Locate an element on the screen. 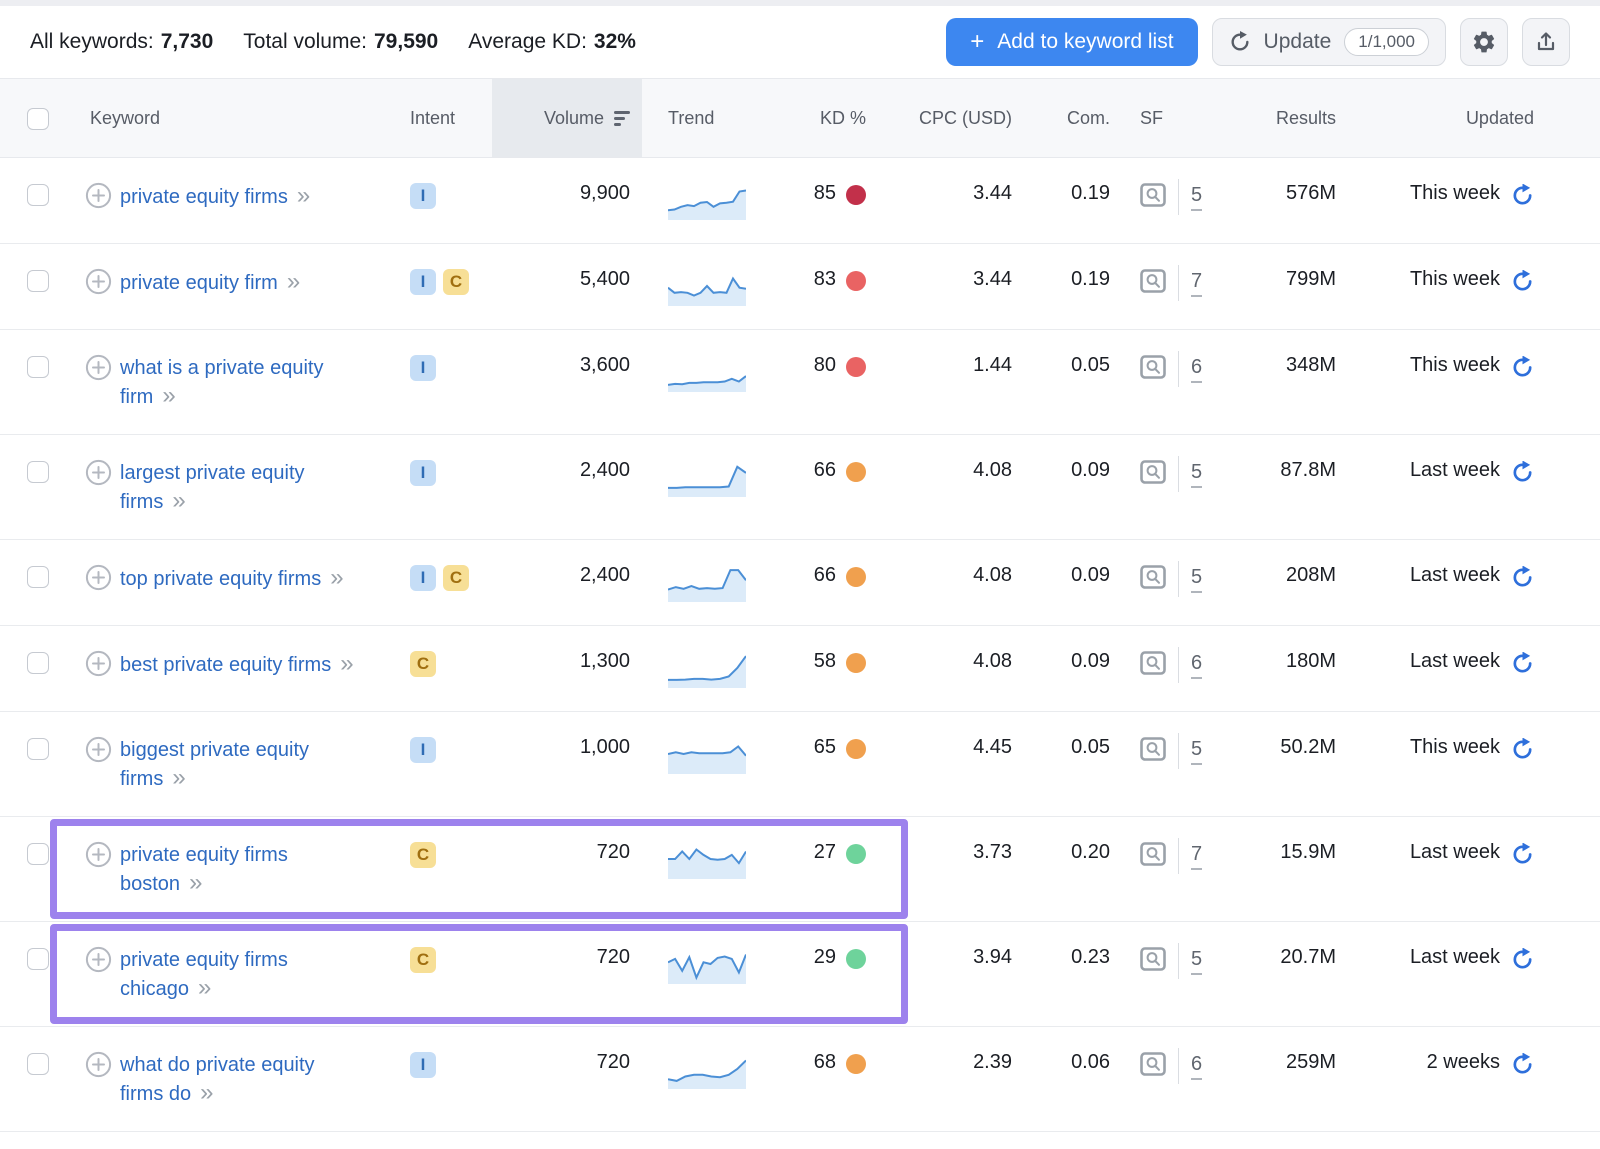 This screenshot has height=1149, width=1600. update-metrics-button: Update 1/1,000 is located at coordinates (1328, 42).